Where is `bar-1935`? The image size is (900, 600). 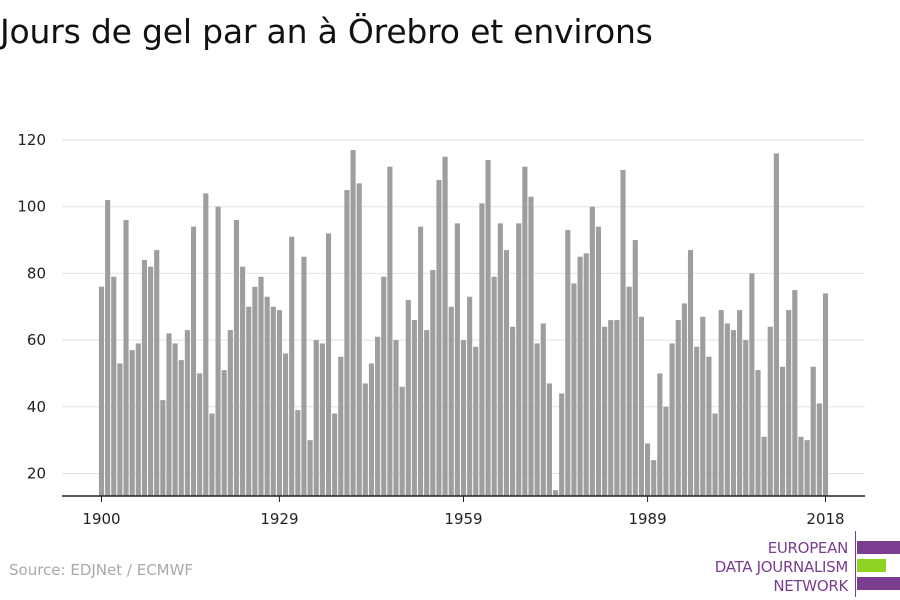 bar-1935 is located at coordinates (316, 418).